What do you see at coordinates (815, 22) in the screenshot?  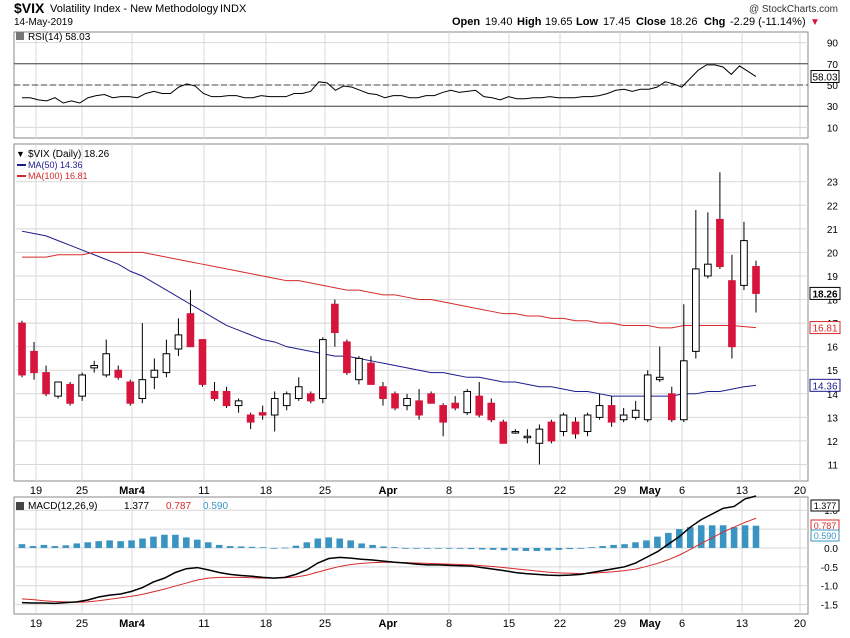 I see `chg-down-arrow-icon: ▼` at bounding box center [815, 22].